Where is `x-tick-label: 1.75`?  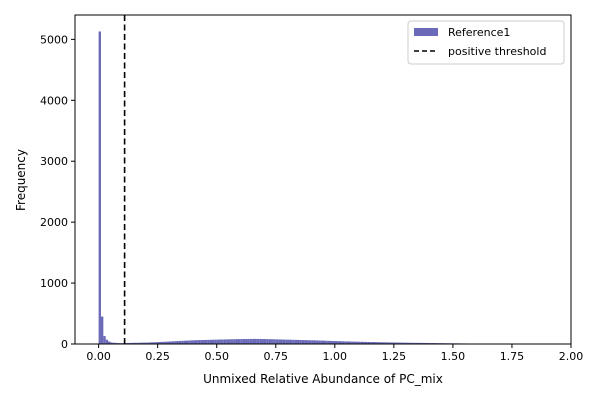 x-tick-label: 1.75 is located at coordinates (512, 356).